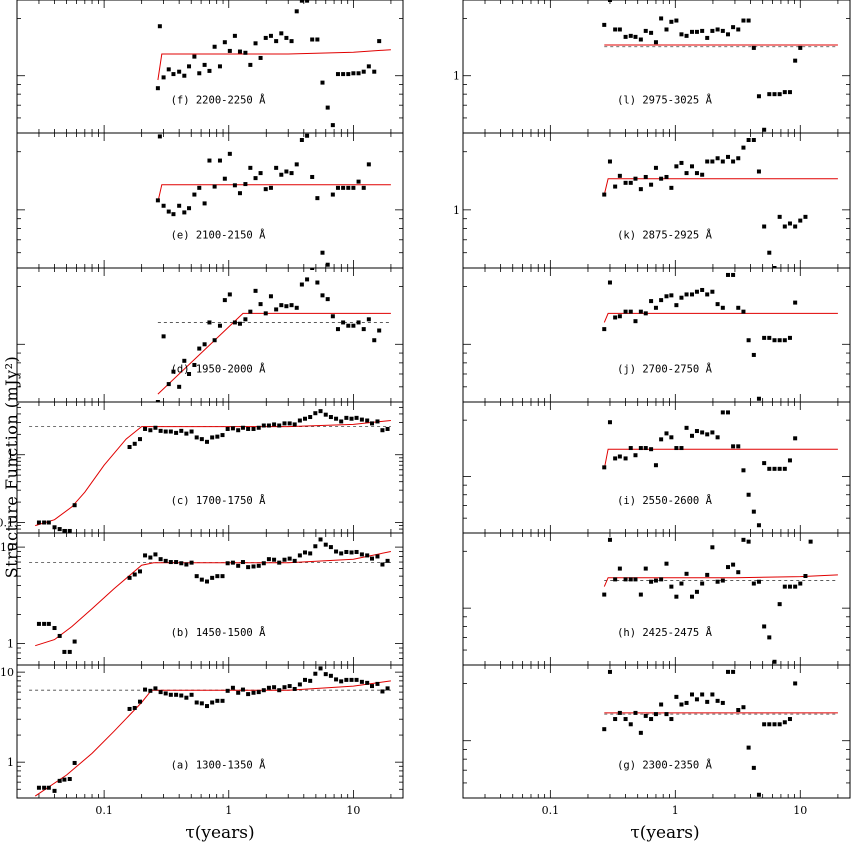  What do you see at coordinates (213, 473) in the screenshot?
I see `model-fit-line` at bounding box center [213, 473].